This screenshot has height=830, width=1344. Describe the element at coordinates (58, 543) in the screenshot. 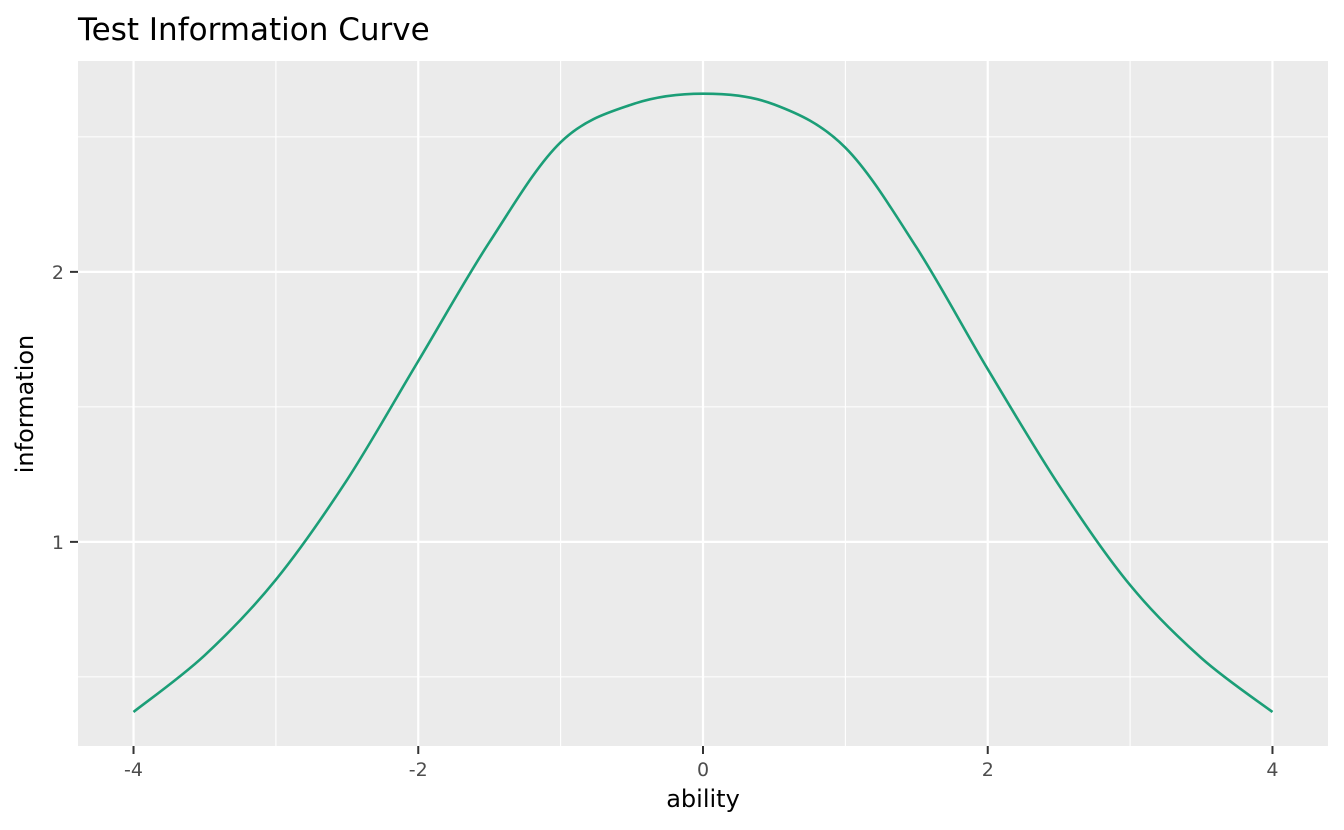

I see `y-tick-label: 1` at that location.